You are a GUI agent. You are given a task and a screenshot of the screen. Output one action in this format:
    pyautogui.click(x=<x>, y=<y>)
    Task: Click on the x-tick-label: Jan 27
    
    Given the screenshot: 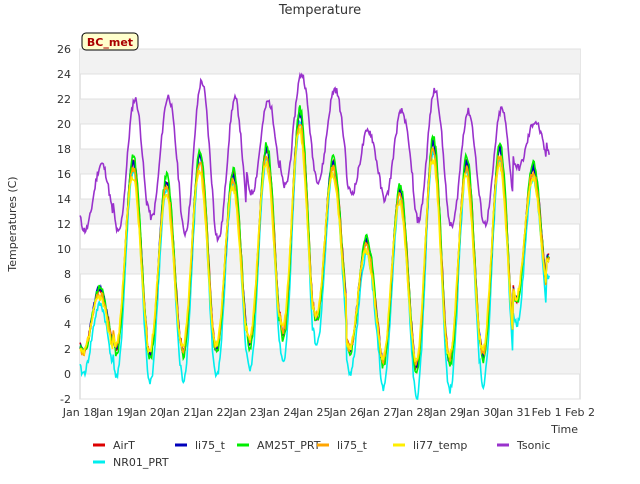 What is the action you would take?
    pyautogui.click(x=379, y=412)
    